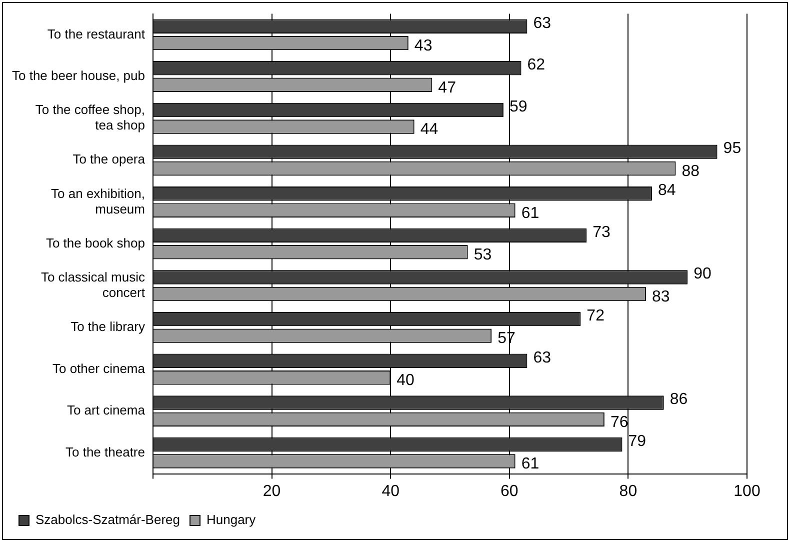  Describe the element at coordinates (667, 191) in the screenshot. I see `data-label: 84` at that location.